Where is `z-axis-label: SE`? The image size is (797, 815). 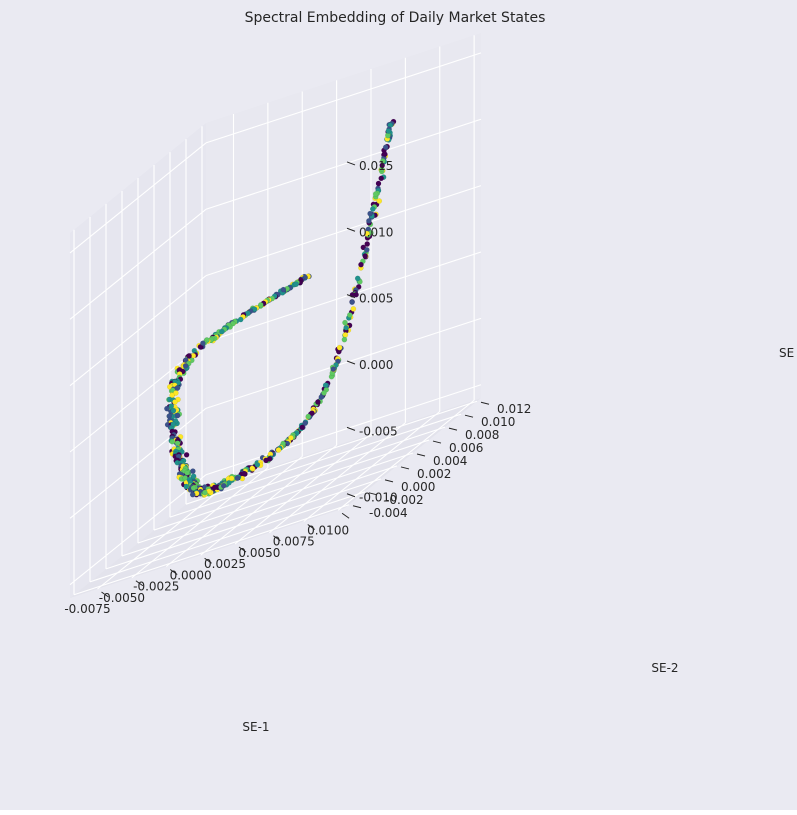 z-axis-label: SE is located at coordinates (786, 353).